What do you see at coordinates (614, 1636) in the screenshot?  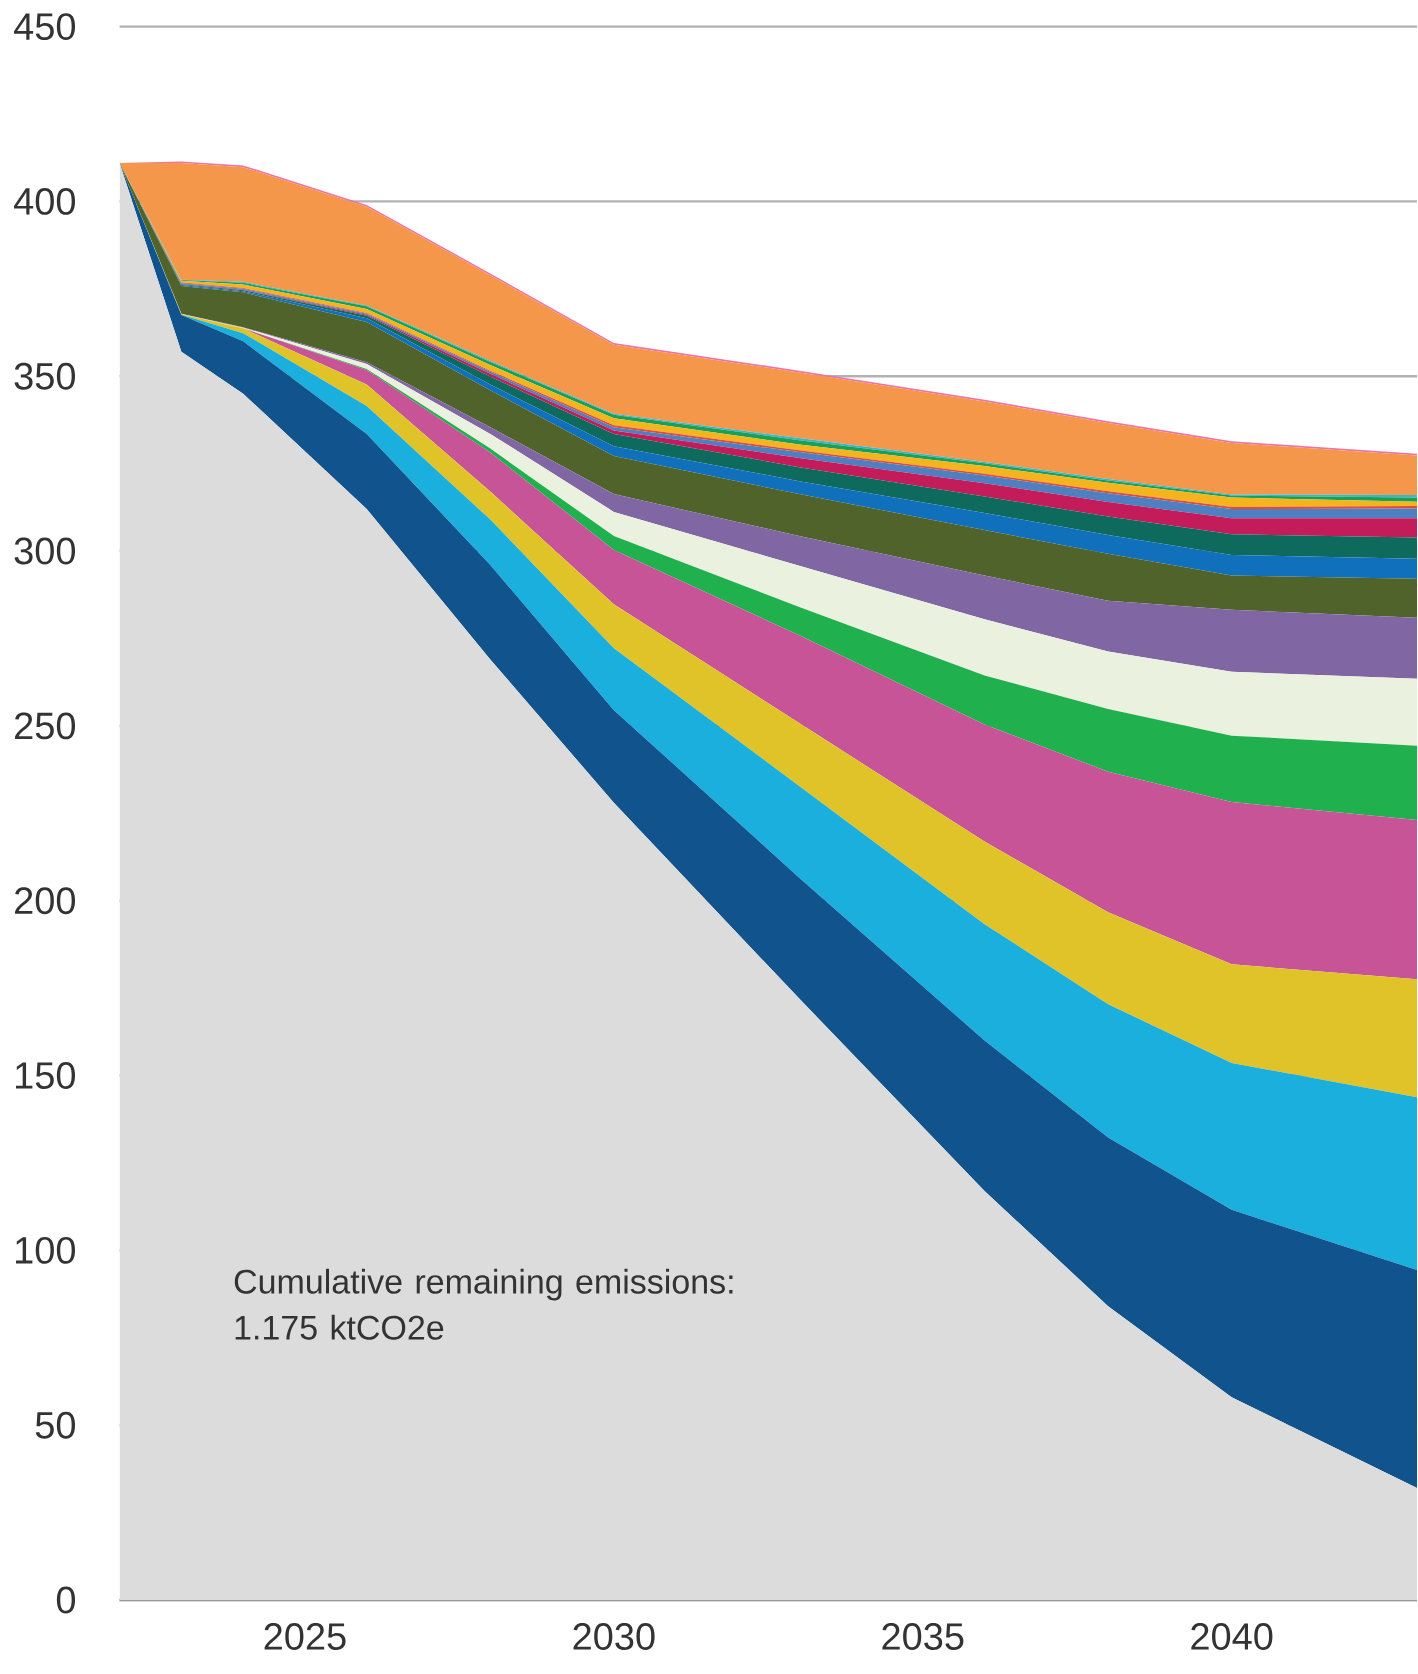 I see `x-tick-label: 2030` at bounding box center [614, 1636].